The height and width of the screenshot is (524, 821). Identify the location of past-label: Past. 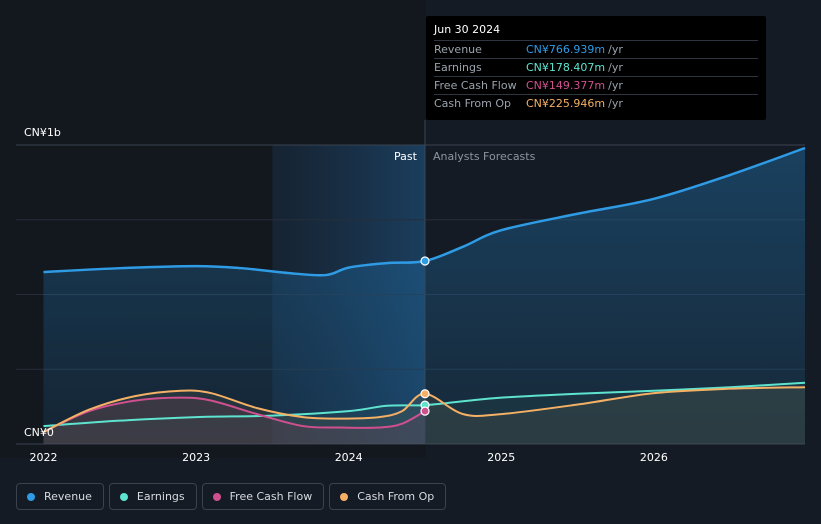
(406, 156).